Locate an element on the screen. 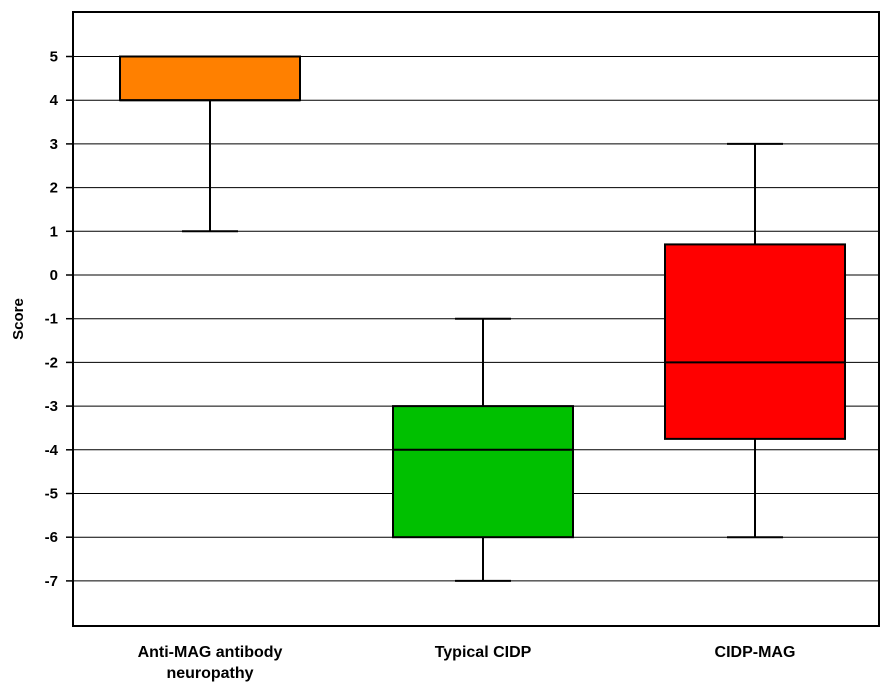 The image size is (880, 686). y-tick-label: 5 is located at coordinates (54, 57).